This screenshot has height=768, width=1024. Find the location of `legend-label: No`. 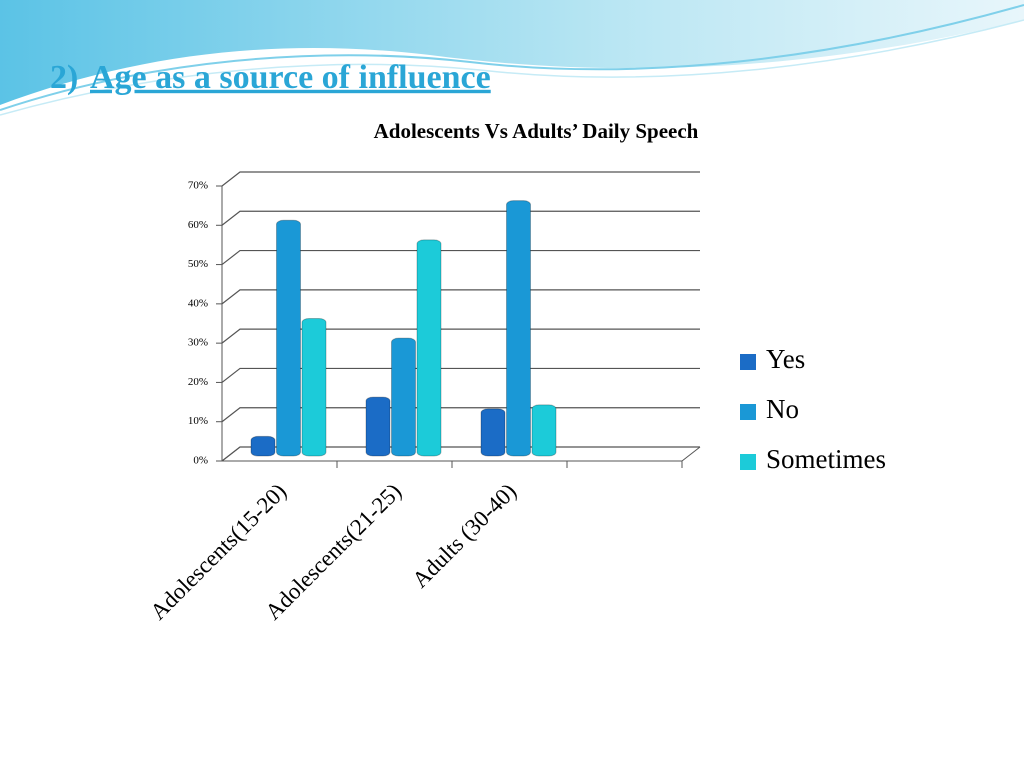

legend-label: No is located at coordinates (782, 409).